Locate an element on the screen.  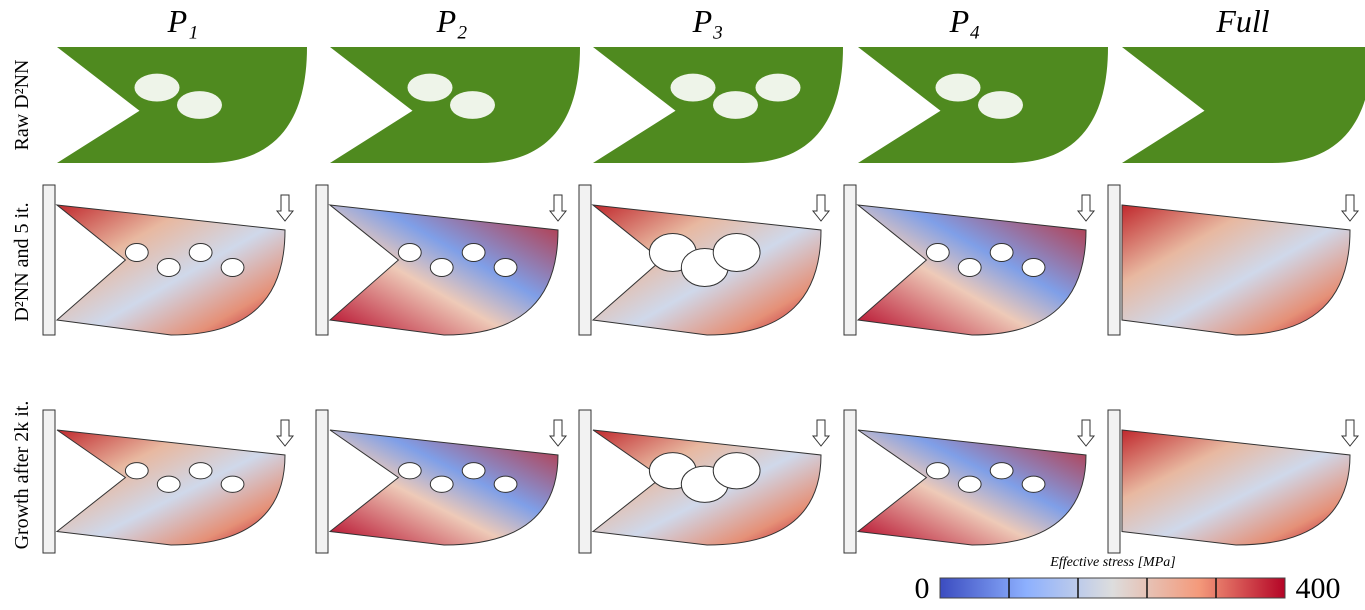
column-header: P₃ is located at coordinates (708, 21).